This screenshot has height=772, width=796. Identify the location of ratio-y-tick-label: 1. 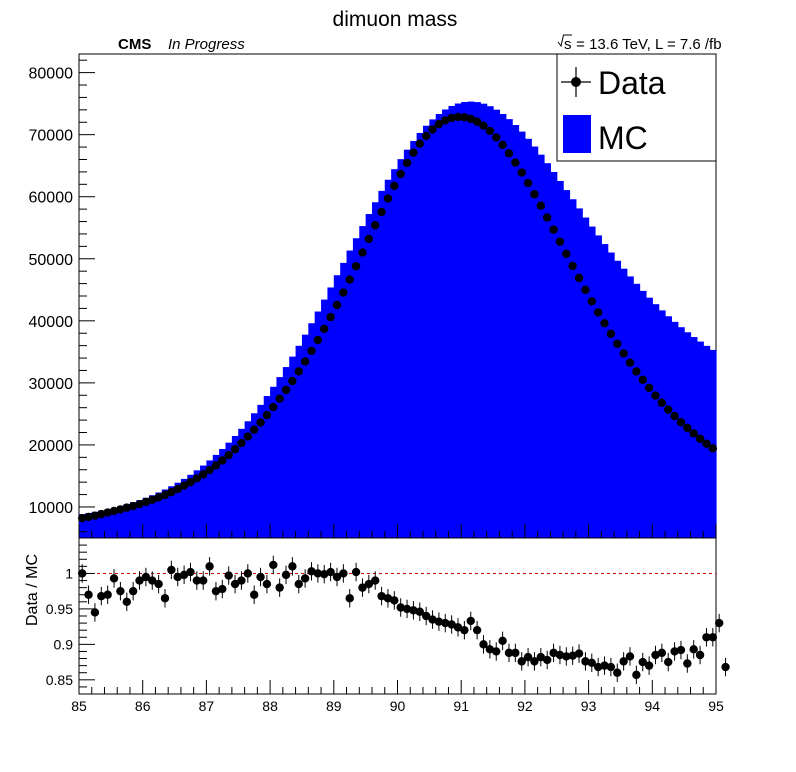
(69, 573).